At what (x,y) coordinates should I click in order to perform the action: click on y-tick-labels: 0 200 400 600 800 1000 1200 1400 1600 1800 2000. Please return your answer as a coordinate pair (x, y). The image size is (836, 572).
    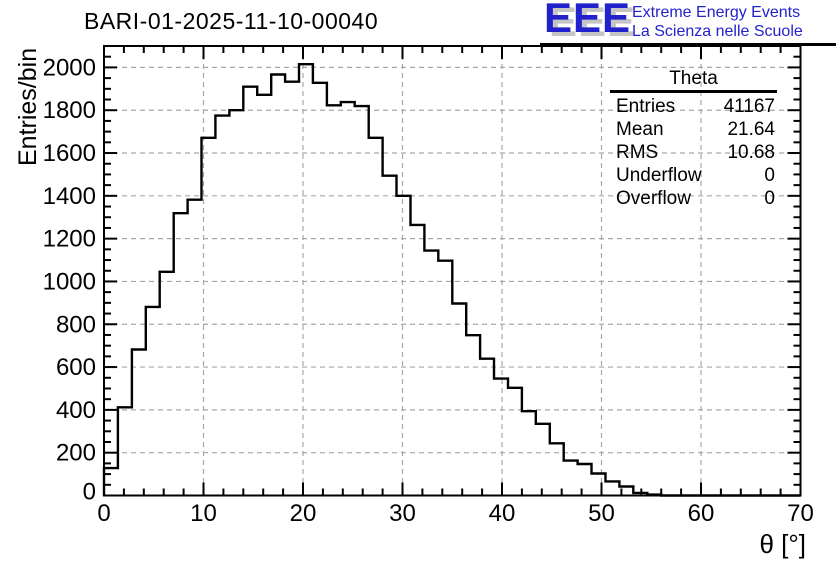
    Looking at the image, I should click on (69, 279).